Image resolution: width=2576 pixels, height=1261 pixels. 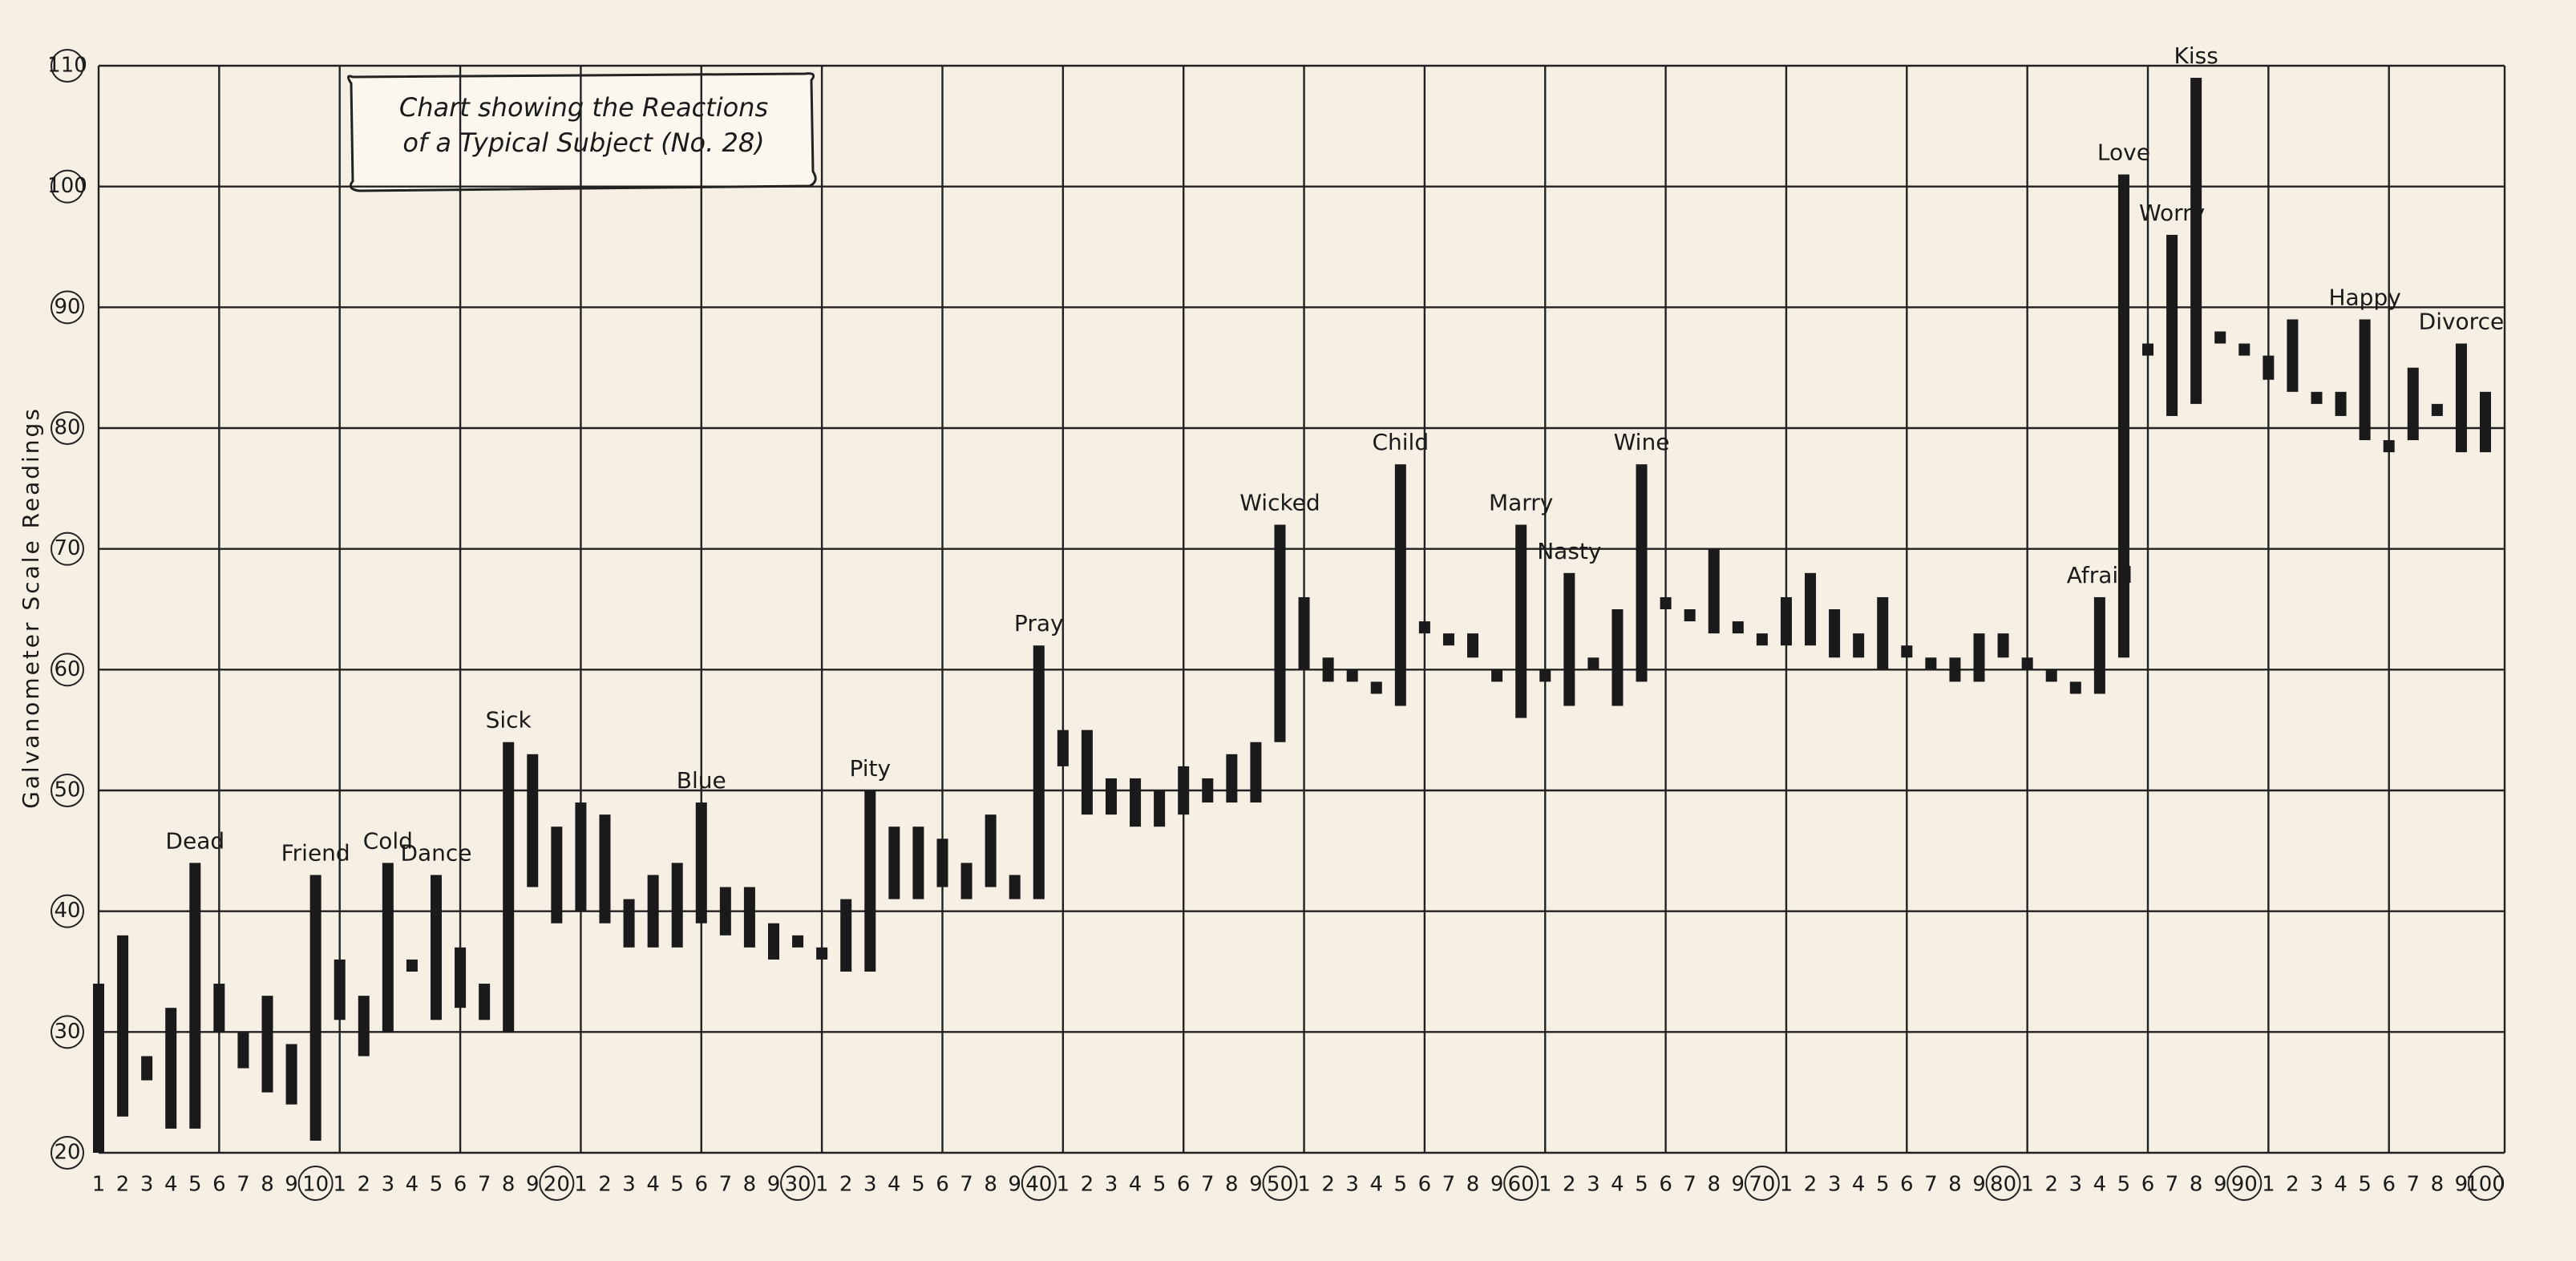 I want to click on annotation: Wine, so click(x=1642, y=442).